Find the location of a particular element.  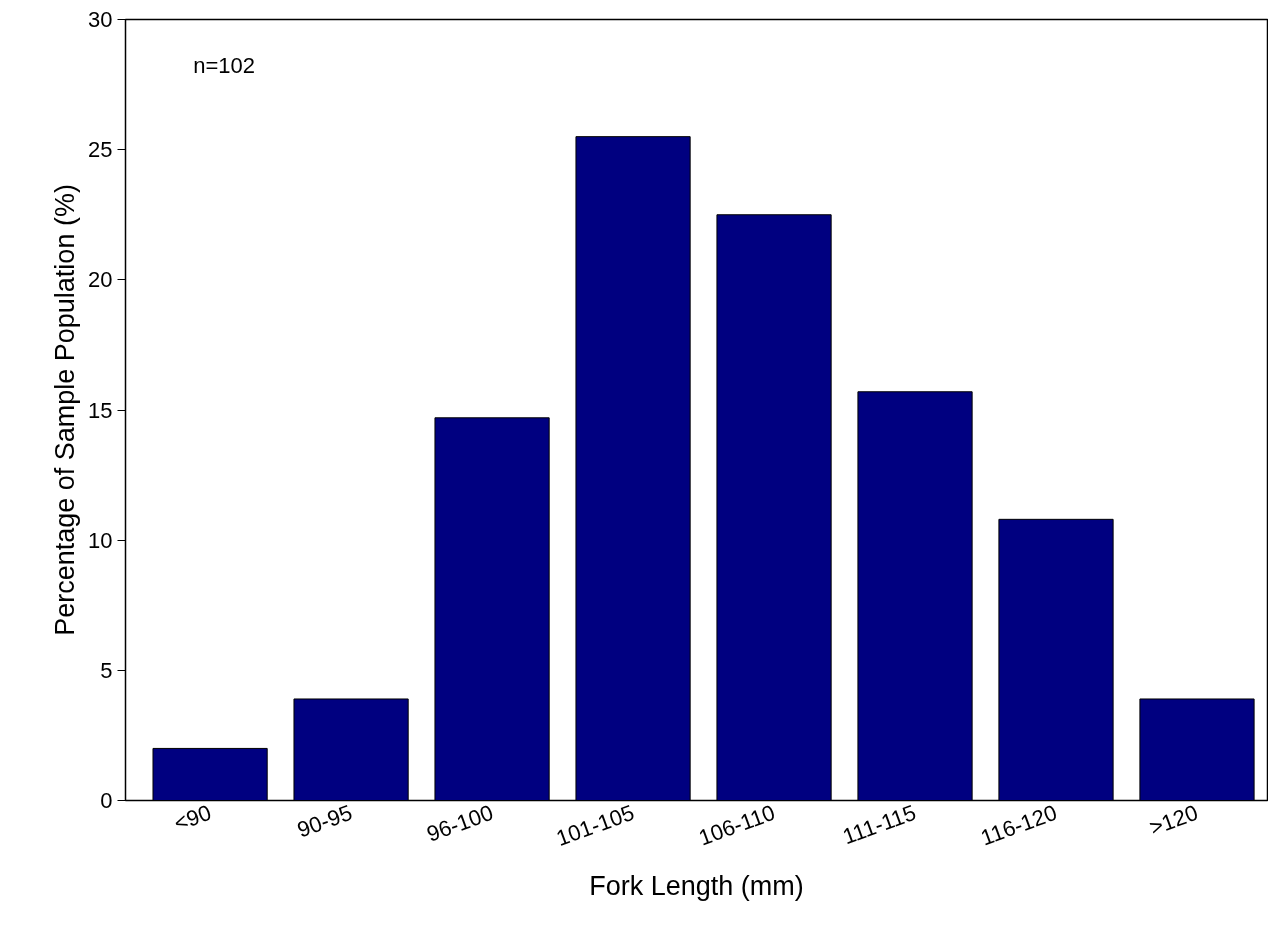

y-tick-label: 5 is located at coordinates (106, 670).